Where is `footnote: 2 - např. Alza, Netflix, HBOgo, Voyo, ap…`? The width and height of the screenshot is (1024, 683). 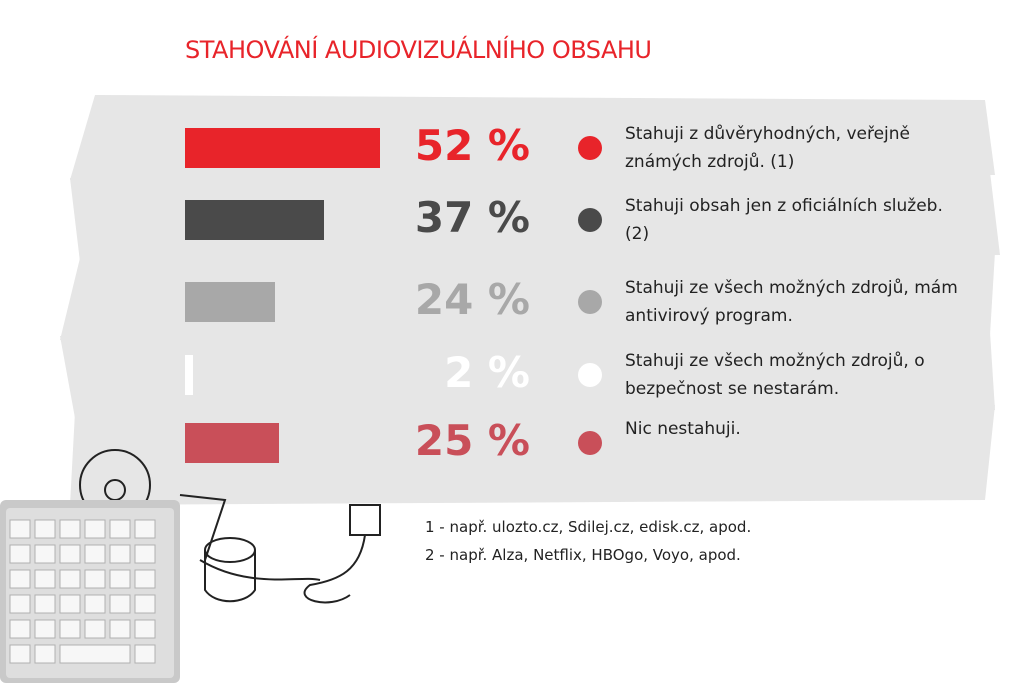 footnote: 2 - např. Alza, Netflix, HBOgo, Voyo, ap… is located at coordinates (583, 555).